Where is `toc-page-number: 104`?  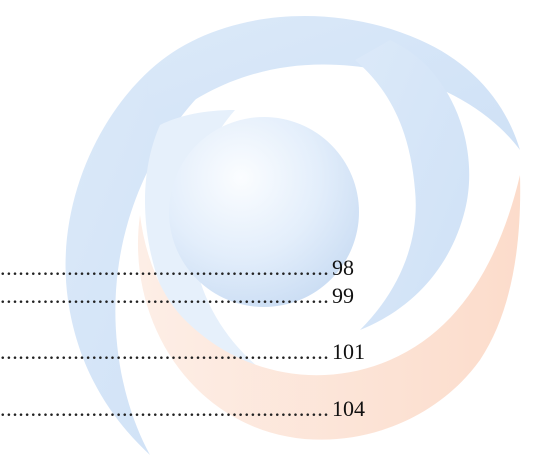
toc-page-number: 104 is located at coordinates (348, 408).